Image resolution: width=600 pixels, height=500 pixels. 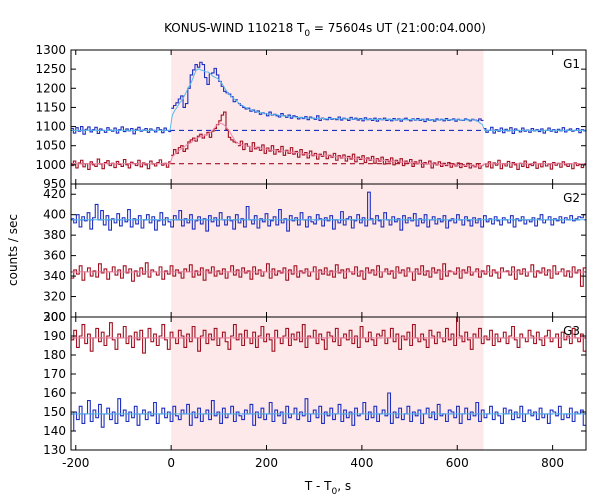 What do you see at coordinates (54, 431) in the screenshot?
I see `y-tick-label: 140` at bounding box center [54, 431].